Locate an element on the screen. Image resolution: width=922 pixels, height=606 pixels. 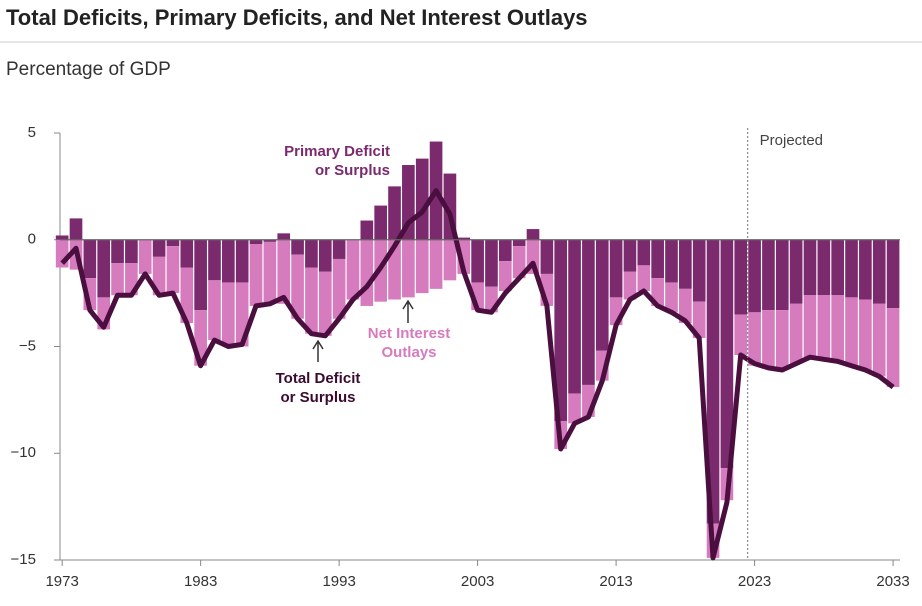
x-tick-label: 2033 is located at coordinates (892, 581).